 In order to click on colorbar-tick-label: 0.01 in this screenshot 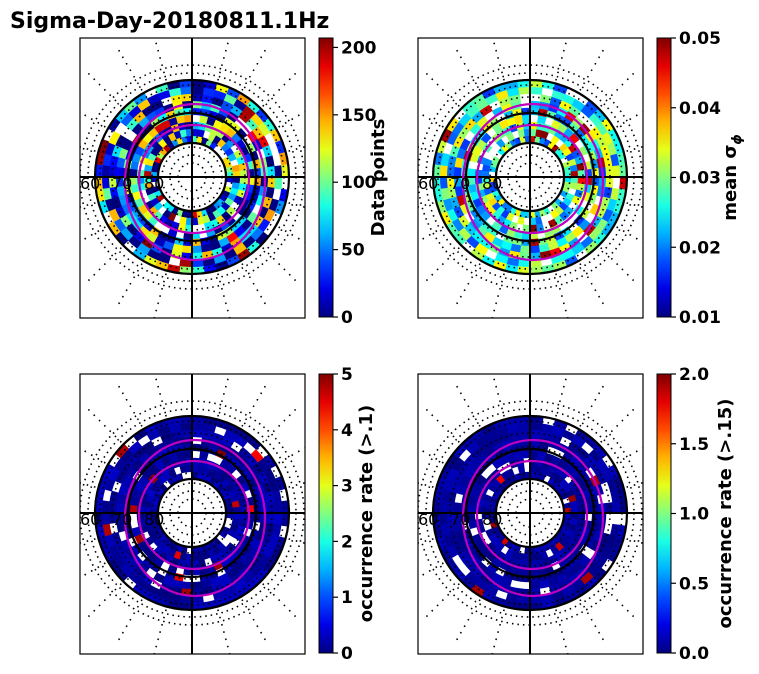, I will do `click(700, 318)`.